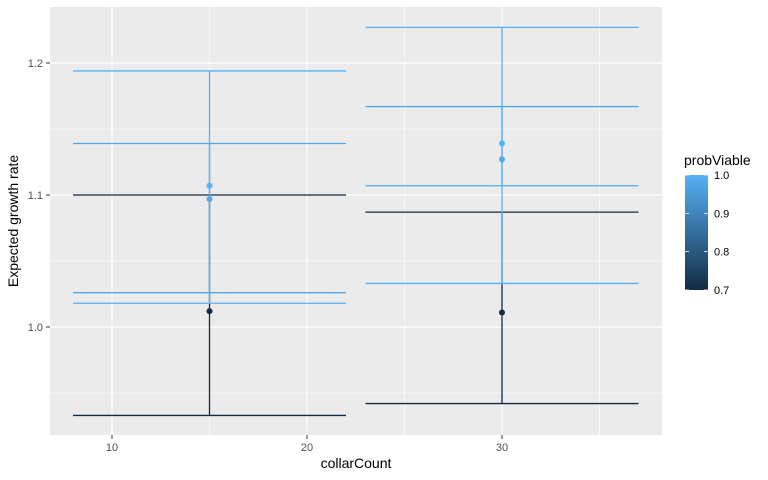 The height and width of the screenshot is (480, 768). I want to click on y-axis: 1.0 1.1 1.2, so click(39, 196).